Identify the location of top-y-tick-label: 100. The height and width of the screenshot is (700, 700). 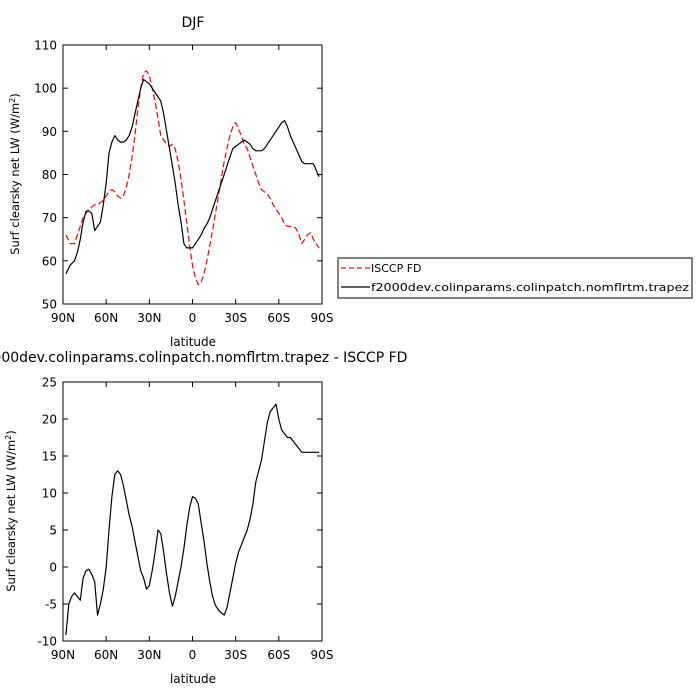
(45, 89).